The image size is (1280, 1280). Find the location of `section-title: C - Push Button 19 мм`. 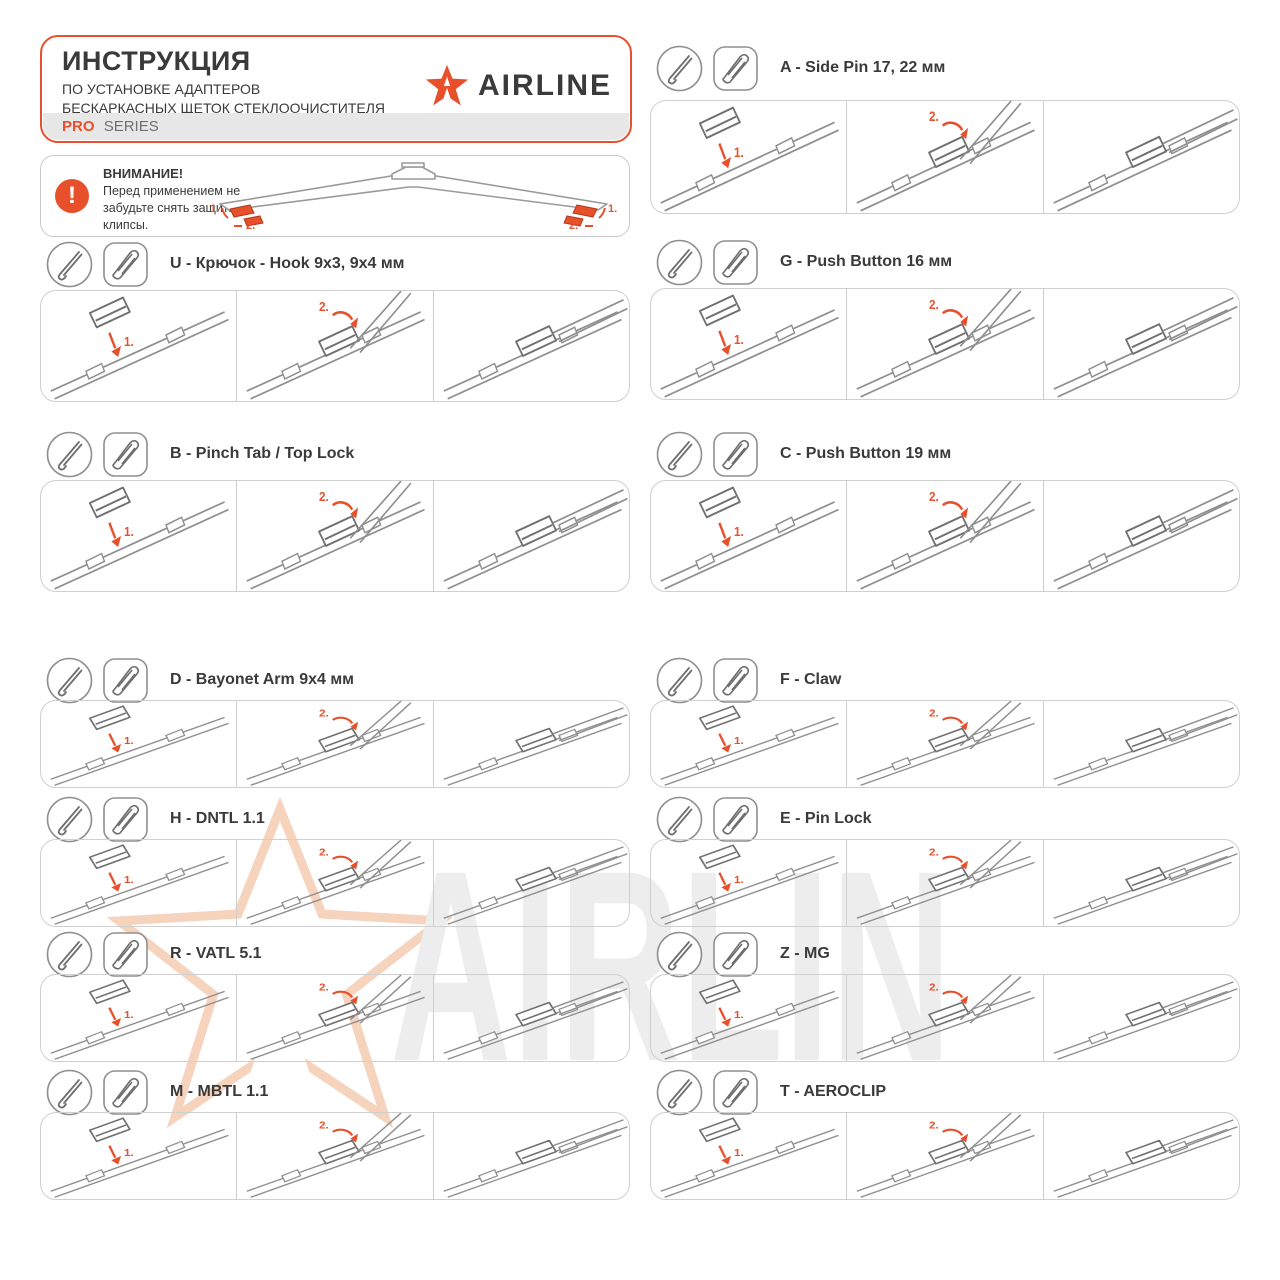

section-title: C - Push Button 19 мм is located at coordinates (866, 453).